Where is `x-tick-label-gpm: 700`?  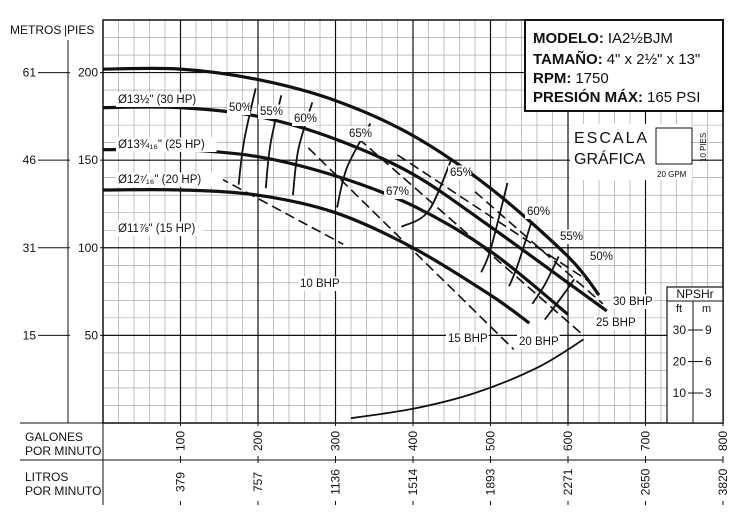 x-tick-label-gpm: 700 is located at coordinates (646, 441).